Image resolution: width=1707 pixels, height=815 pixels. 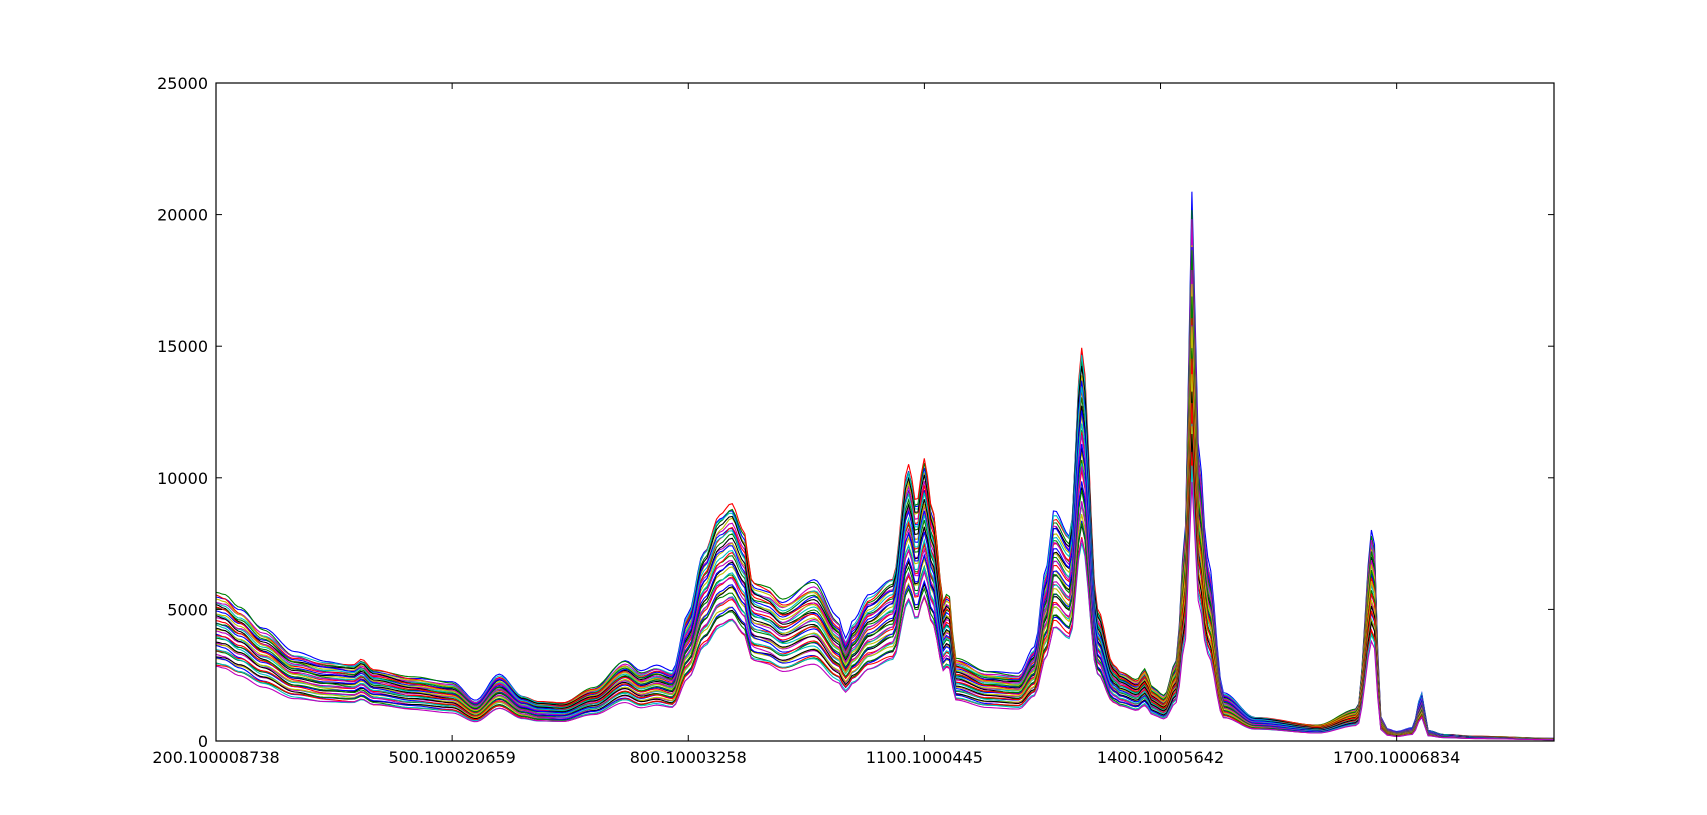 I want to click on y-tick-label-5: 20000, so click(x=182, y=215).